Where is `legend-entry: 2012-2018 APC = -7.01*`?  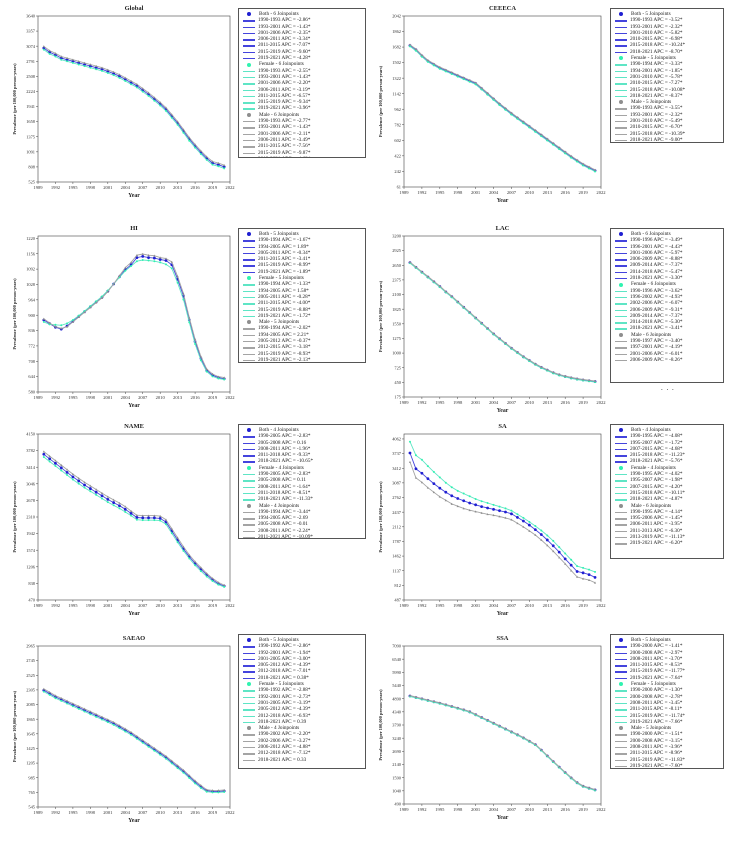 legend-entry: 2012-2018 APC = -7.01* is located at coordinates (302, 671).